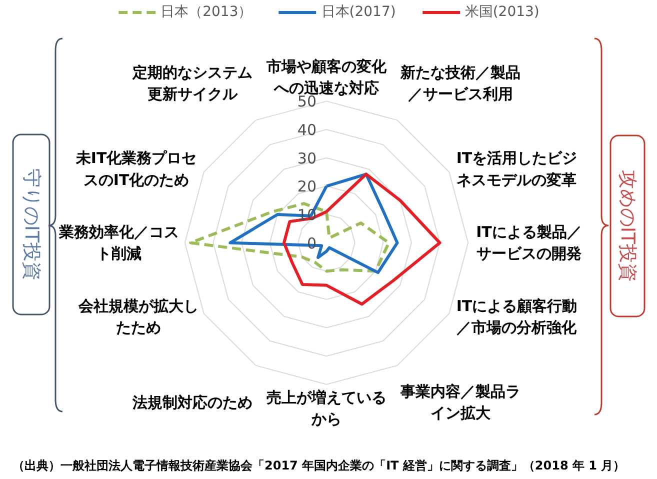 The image size is (657, 479). Describe the element at coordinates (206, 12) in the screenshot. I see `legend-label: 日本（2013）` at that location.